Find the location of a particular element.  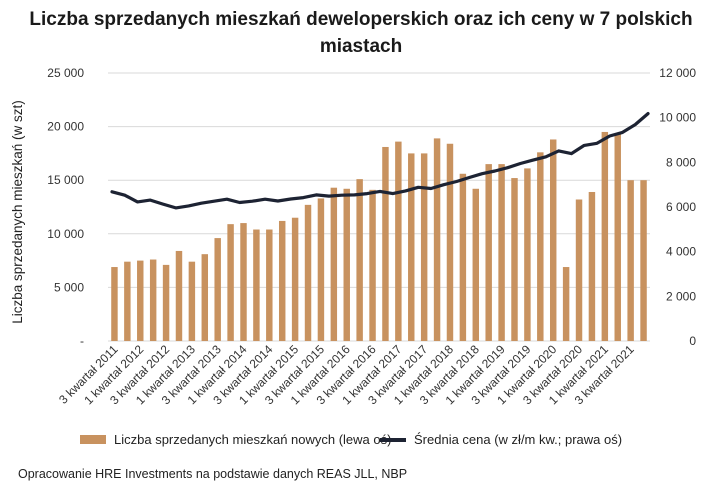

y2-tick-label: 8 000 is located at coordinates (681, 162).